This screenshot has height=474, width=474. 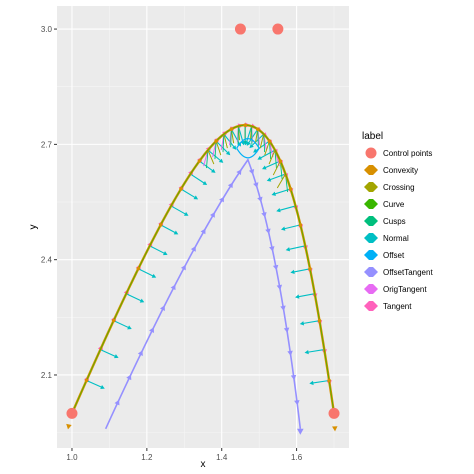 I want to click on y-axis: 2.1 2.4 2.7 3.0, so click(x=49, y=202).